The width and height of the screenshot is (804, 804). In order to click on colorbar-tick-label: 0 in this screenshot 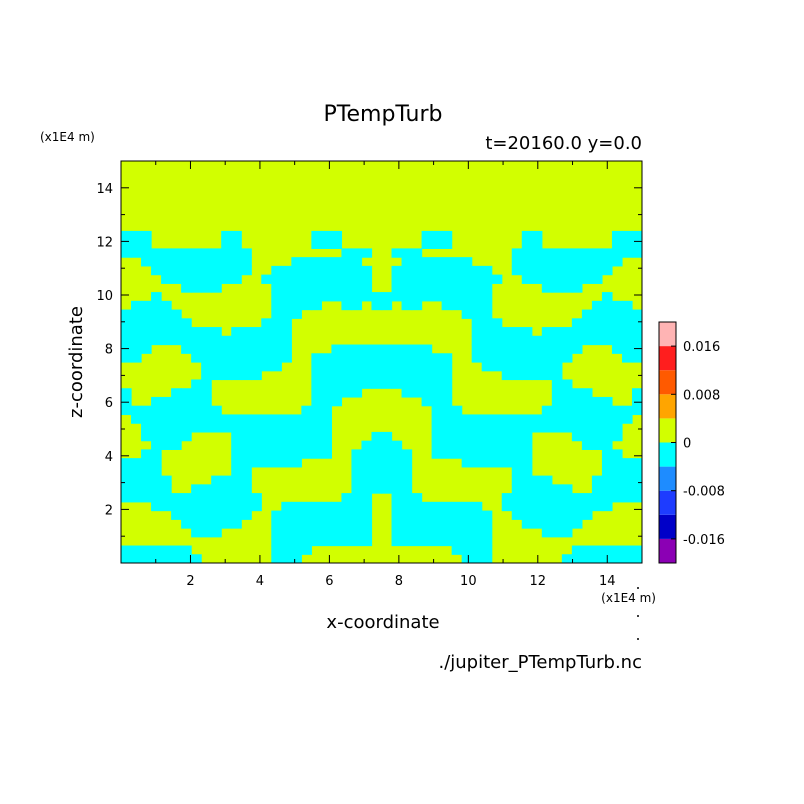, I will do `click(687, 444)`.